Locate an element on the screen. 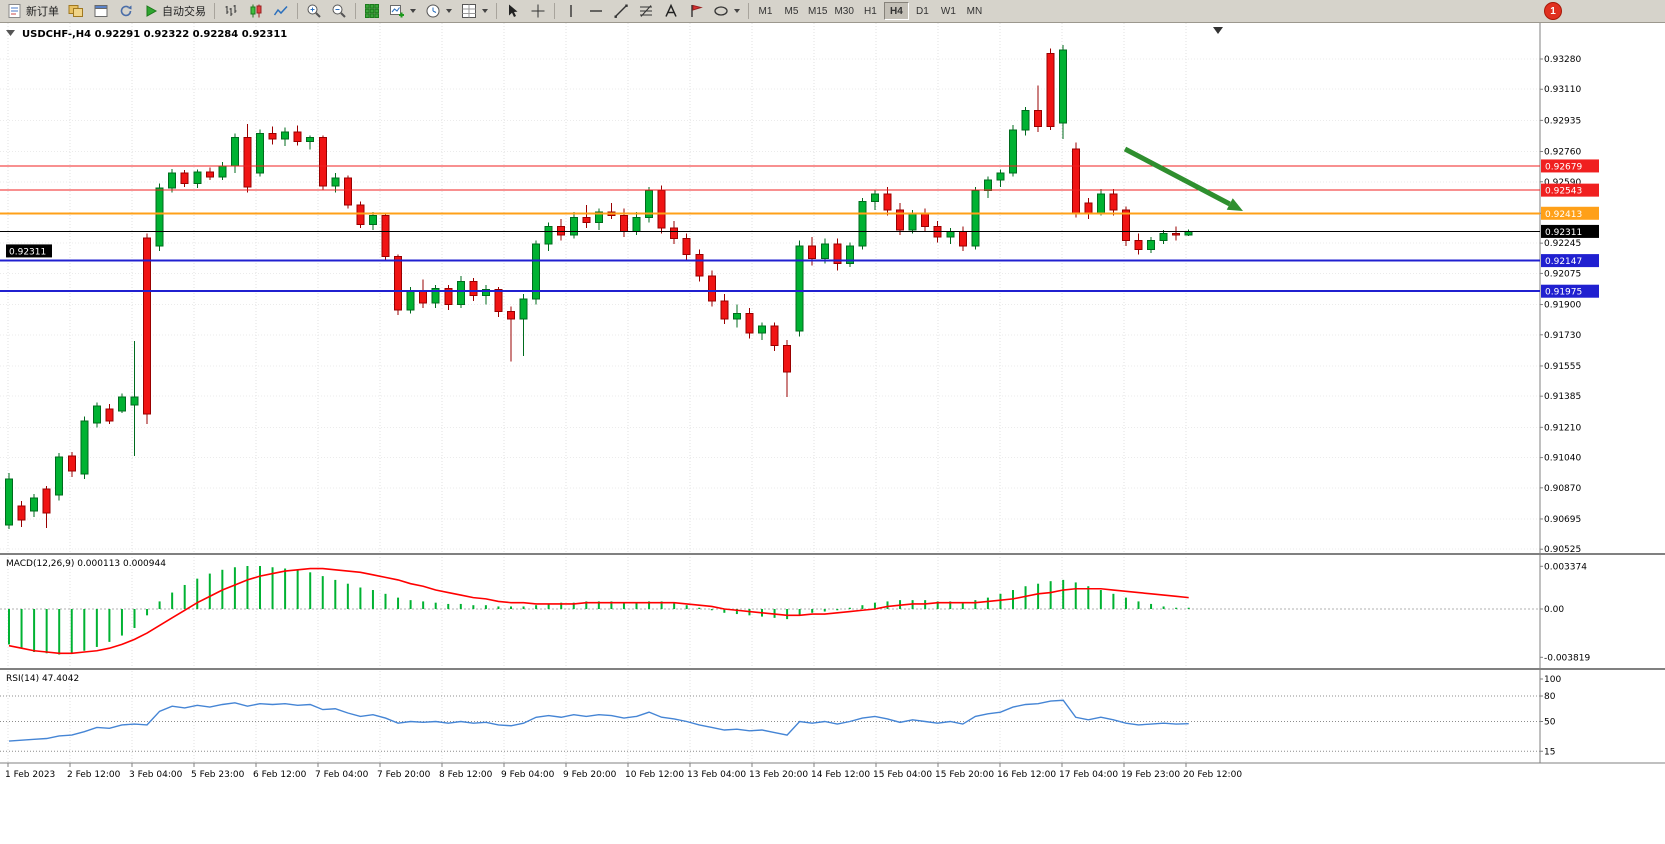  label-tool-button is located at coordinates (696, 11).